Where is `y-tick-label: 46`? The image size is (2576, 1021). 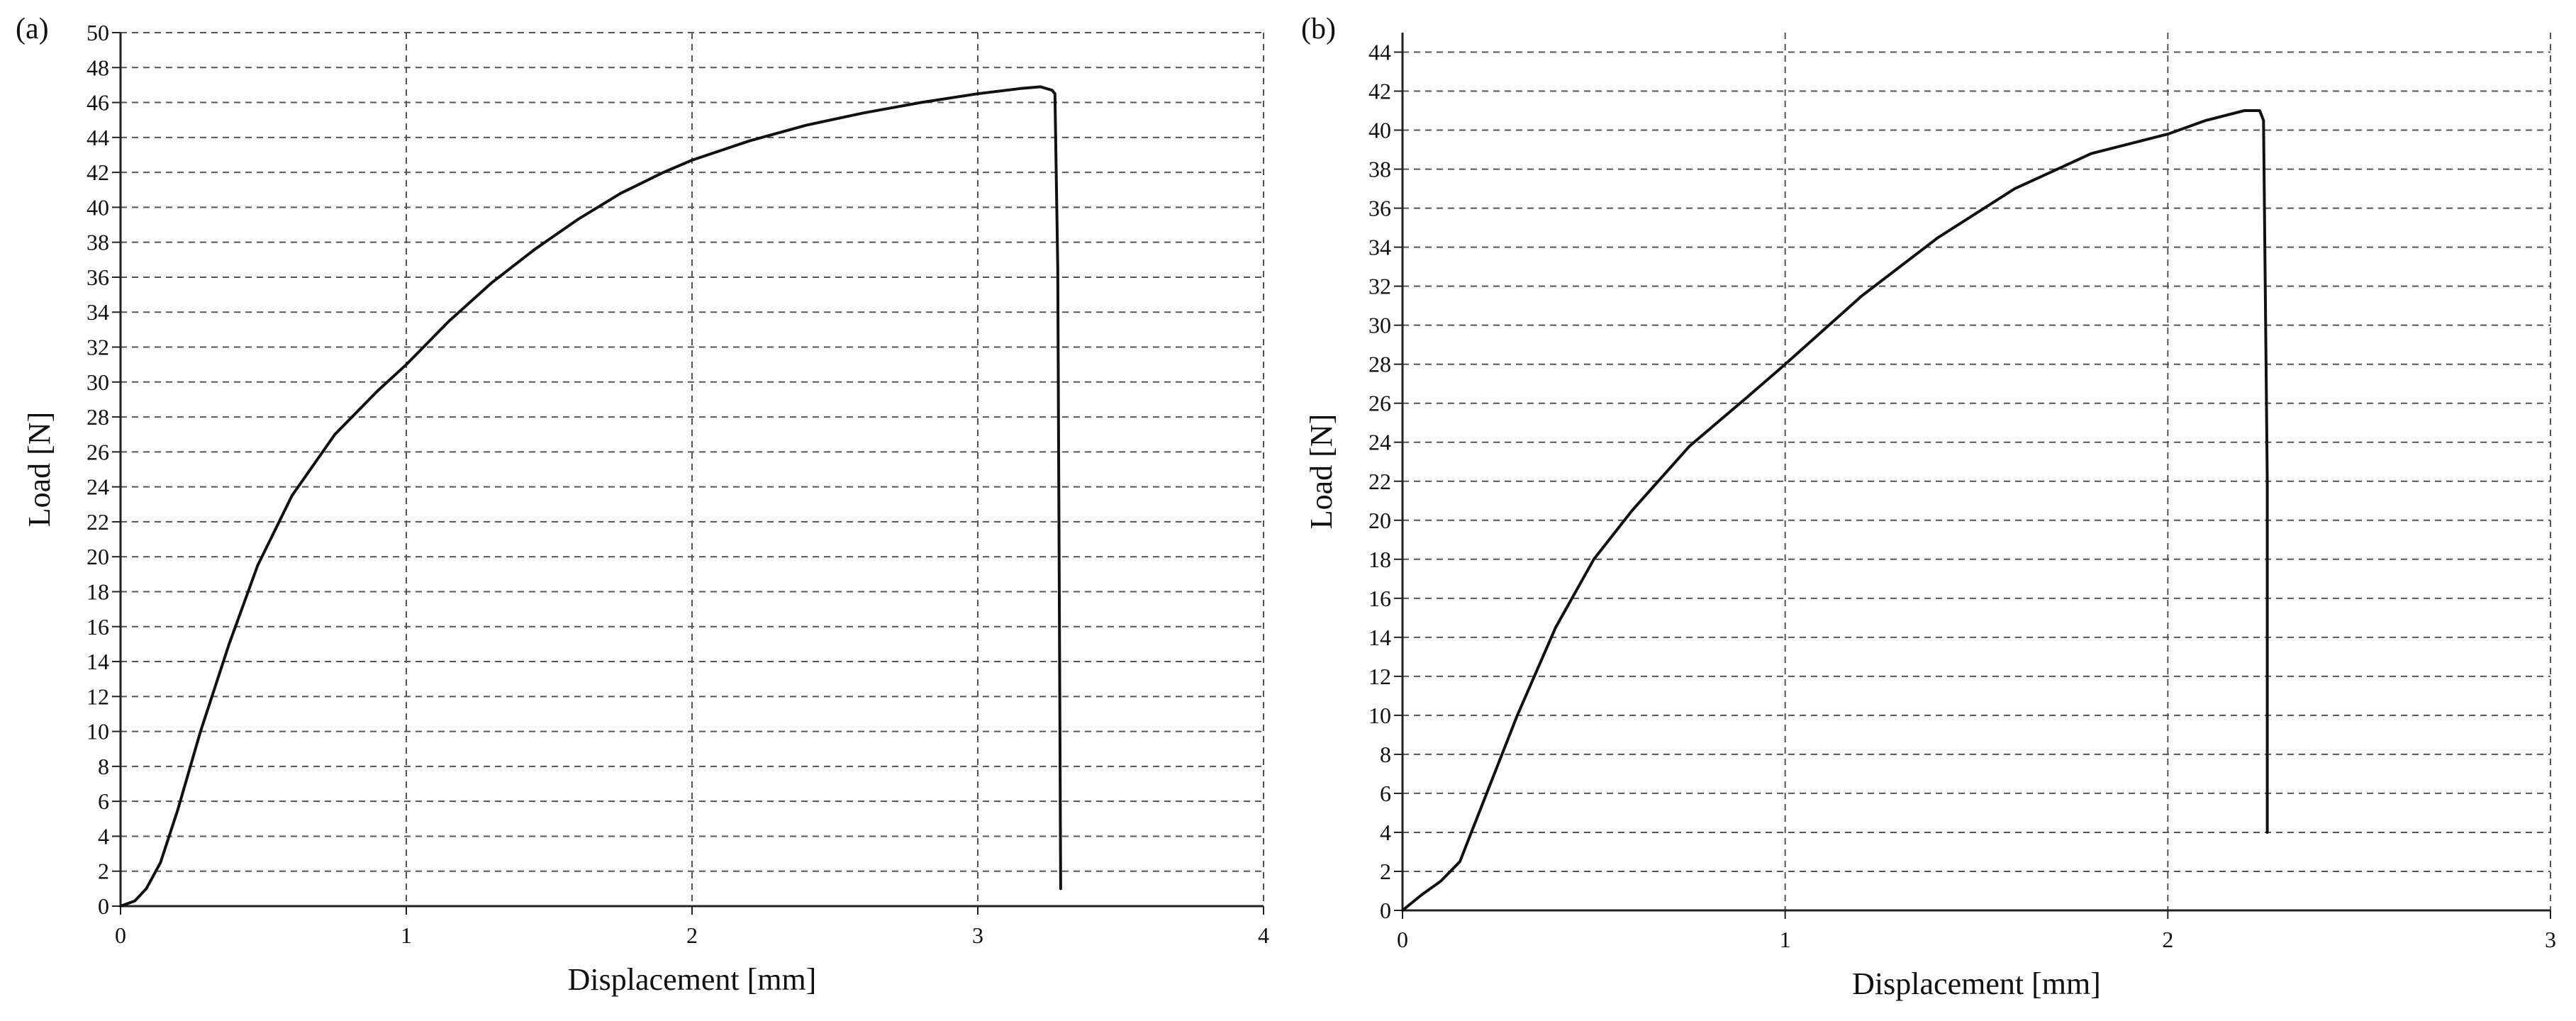 y-tick-label: 46 is located at coordinates (98, 103).